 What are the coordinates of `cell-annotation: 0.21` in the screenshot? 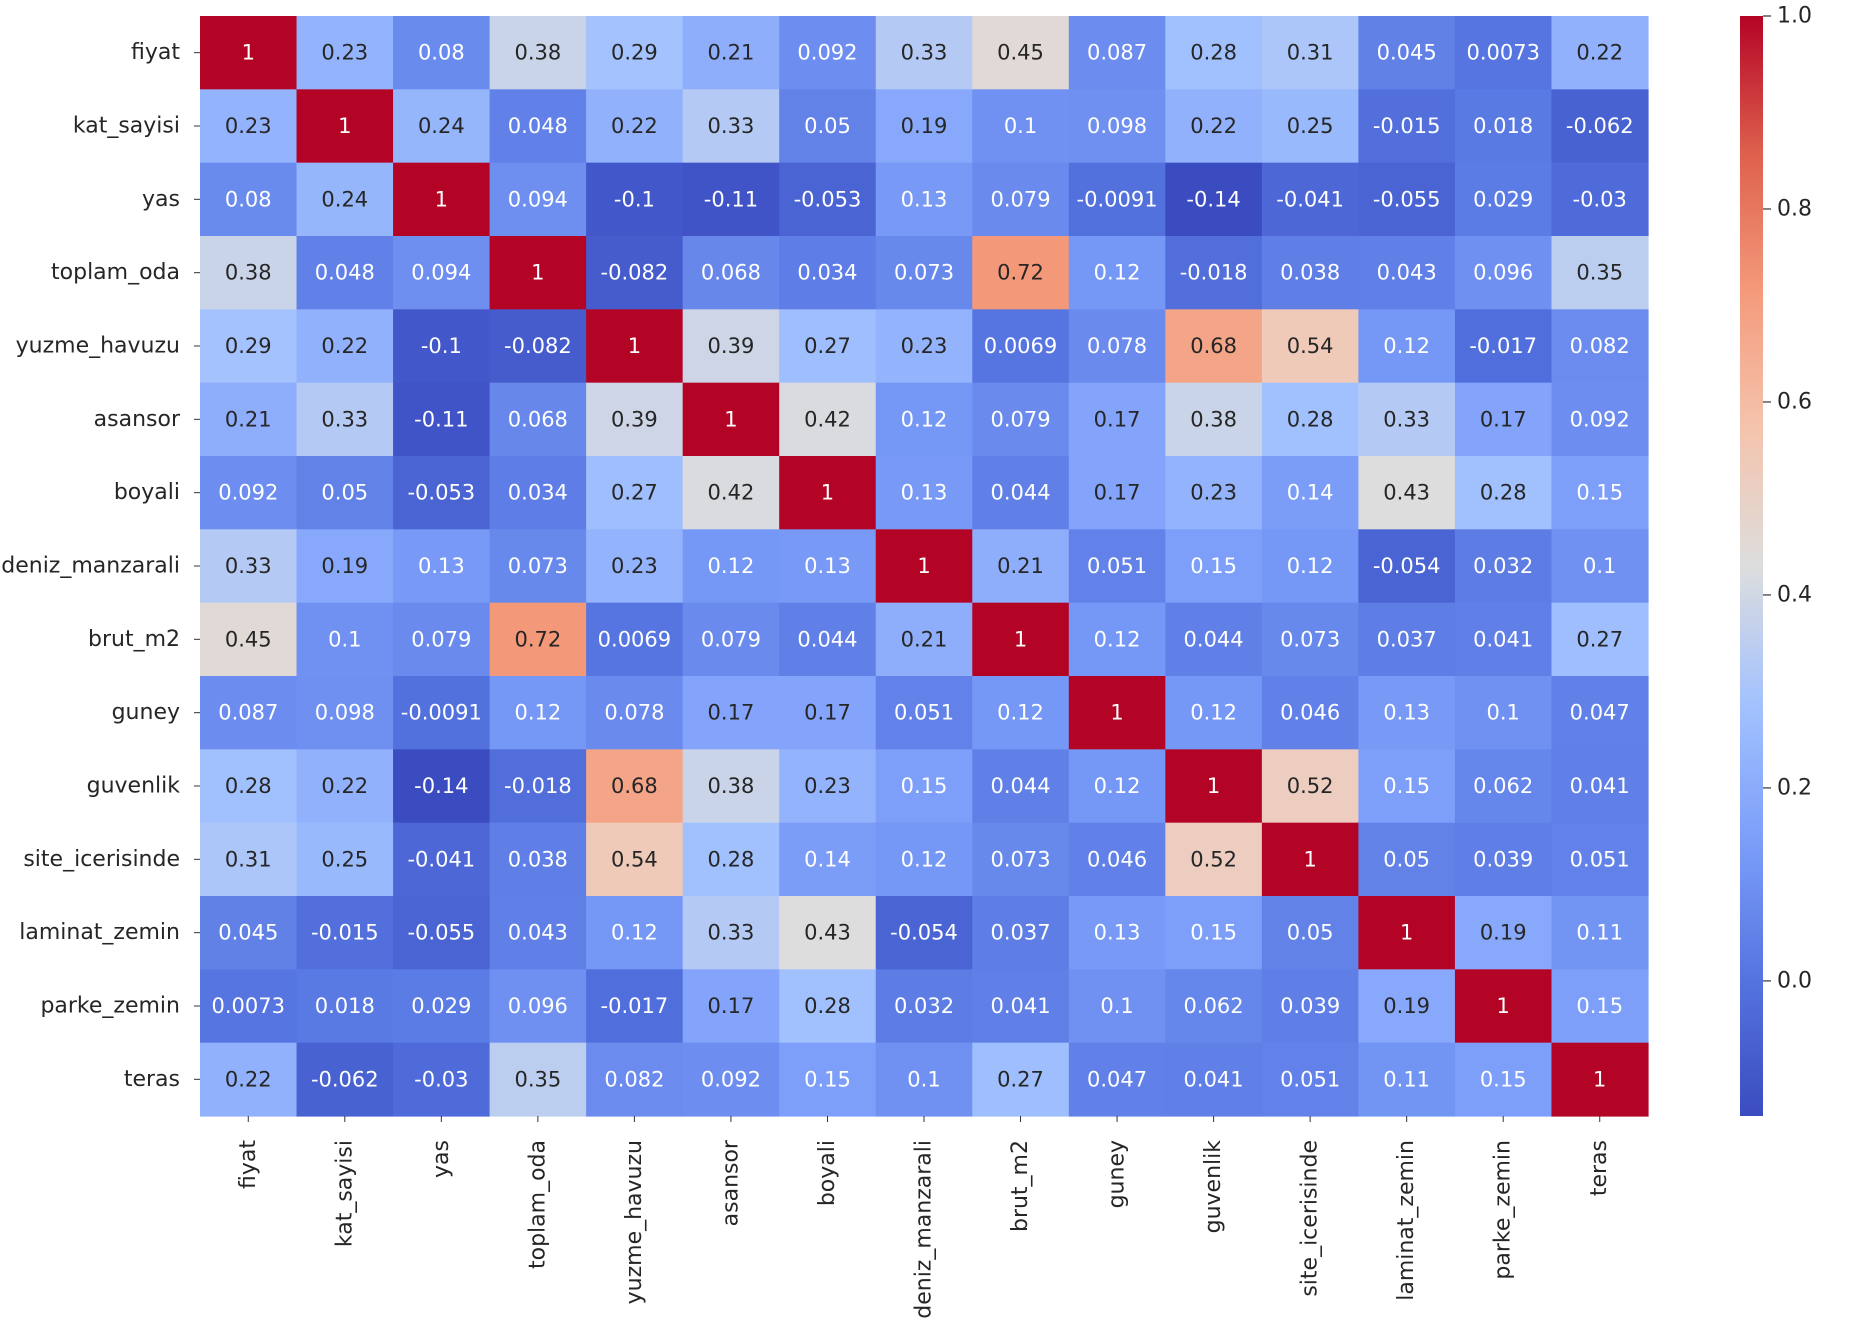 It's located at (731, 53).